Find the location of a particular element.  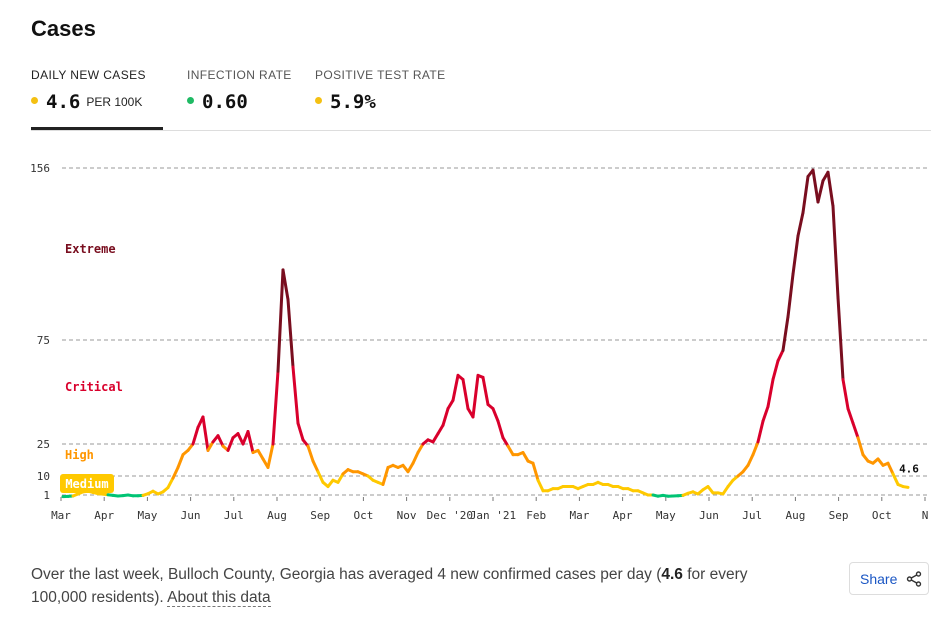

y-tick-label: 1 is located at coordinates (46, 495).